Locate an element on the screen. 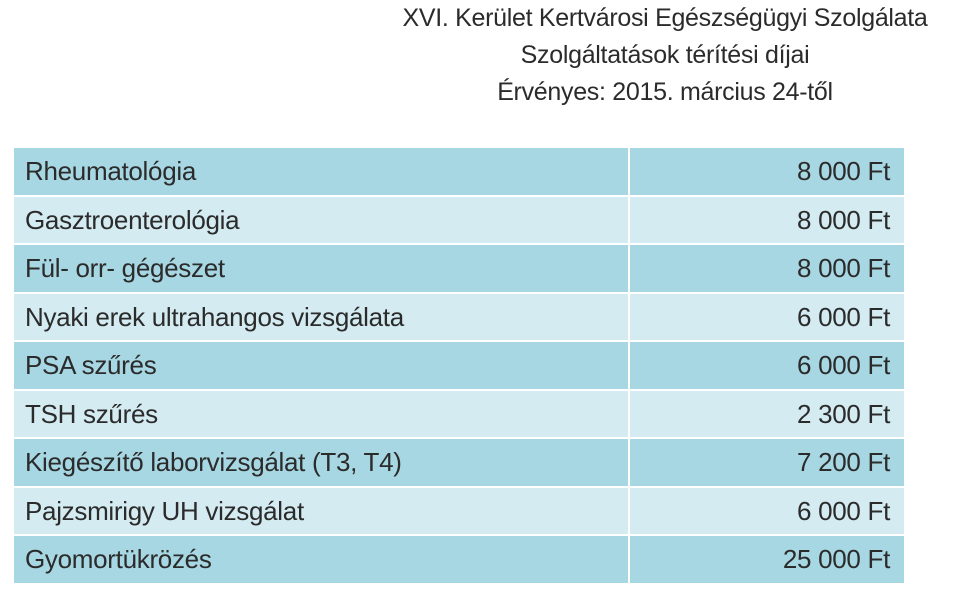 This screenshot has height=591, width=959. price: 2 300 Ft is located at coordinates (767, 413).